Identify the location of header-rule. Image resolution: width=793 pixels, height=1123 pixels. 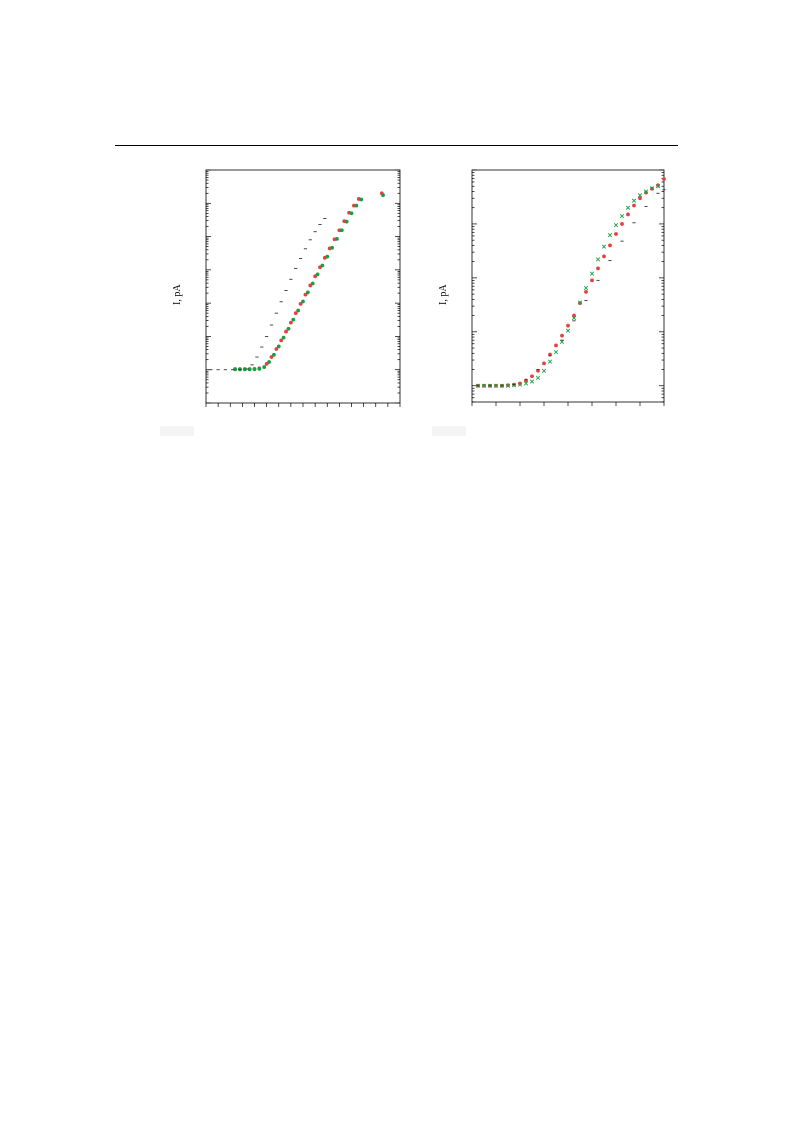
(396, 145).